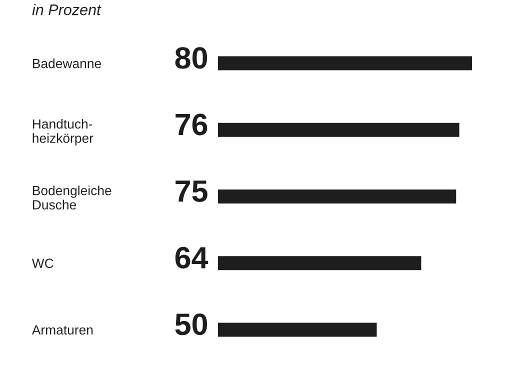  What do you see at coordinates (72, 198) in the screenshot?
I see `y-tick-label: Bodengleiche Dusche` at bounding box center [72, 198].